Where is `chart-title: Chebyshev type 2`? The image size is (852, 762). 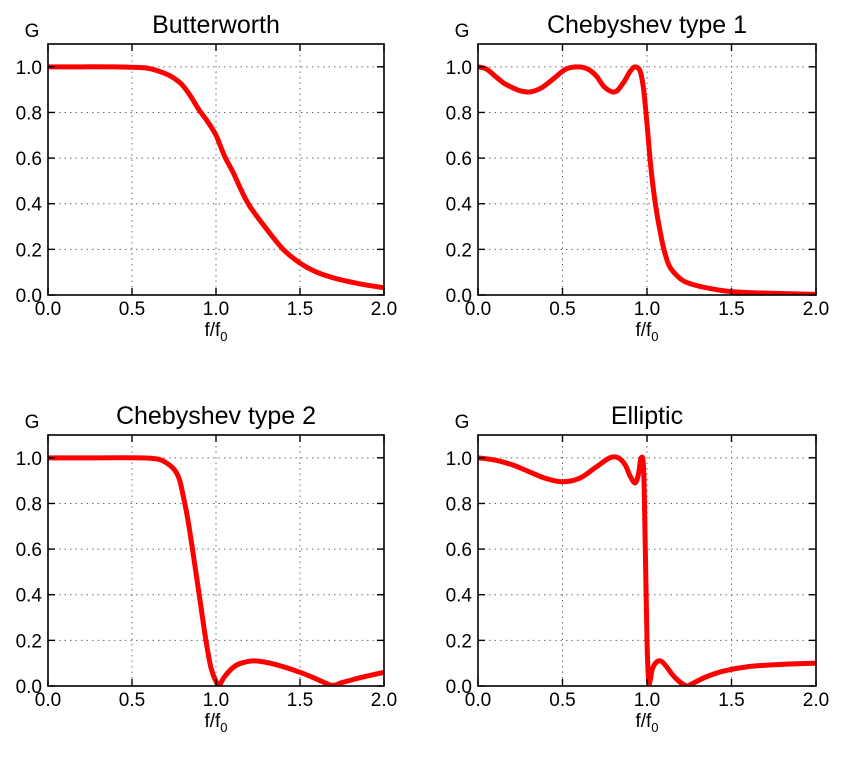 chart-title: Chebyshev type 2 is located at coordinates (216, 416).